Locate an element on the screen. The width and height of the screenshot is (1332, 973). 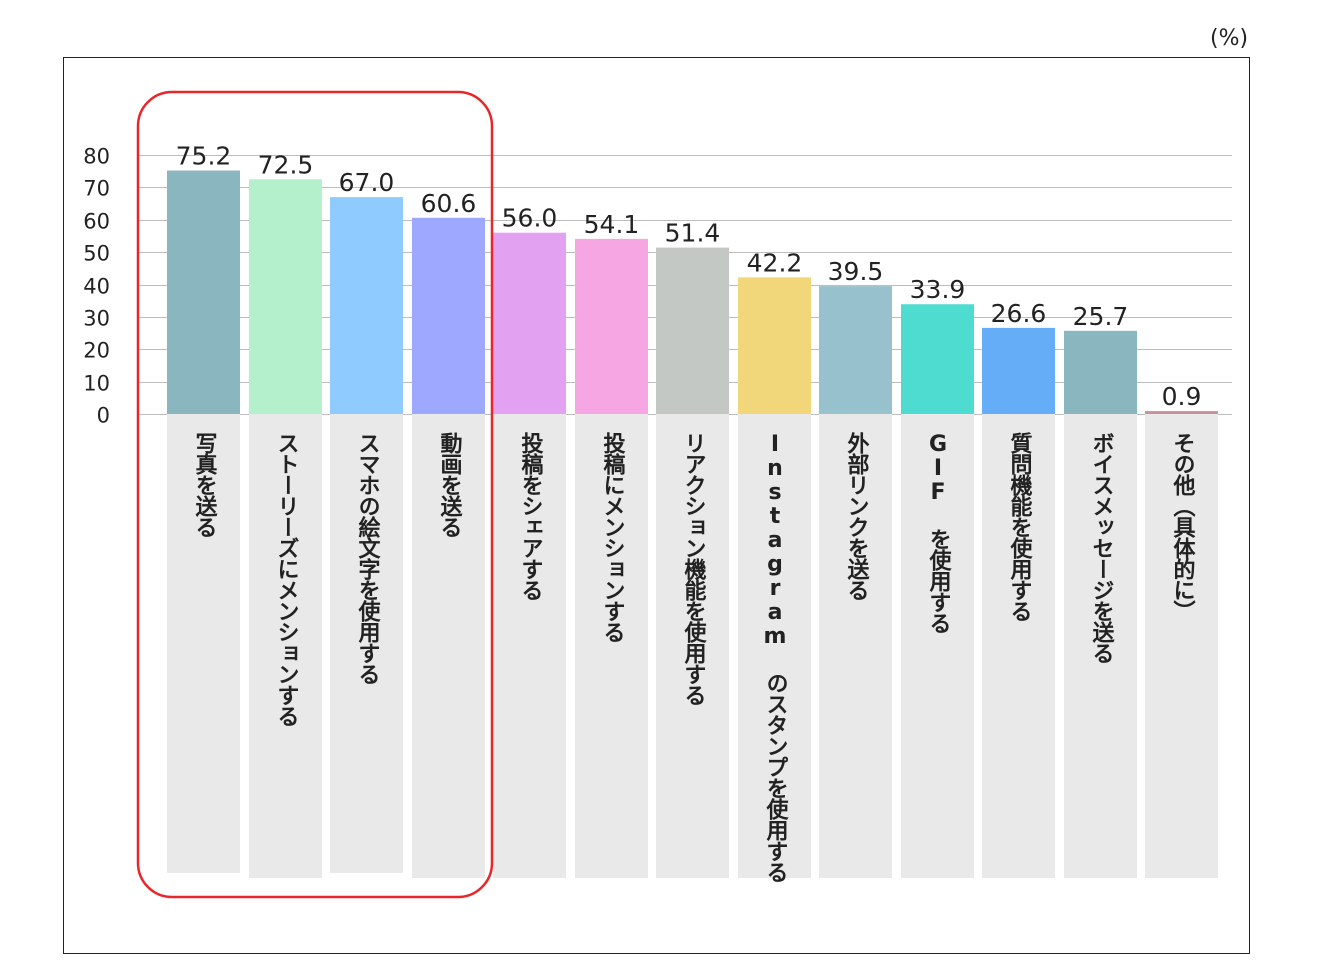
y-tick-label: 10 is located at coordinates (96, 384).